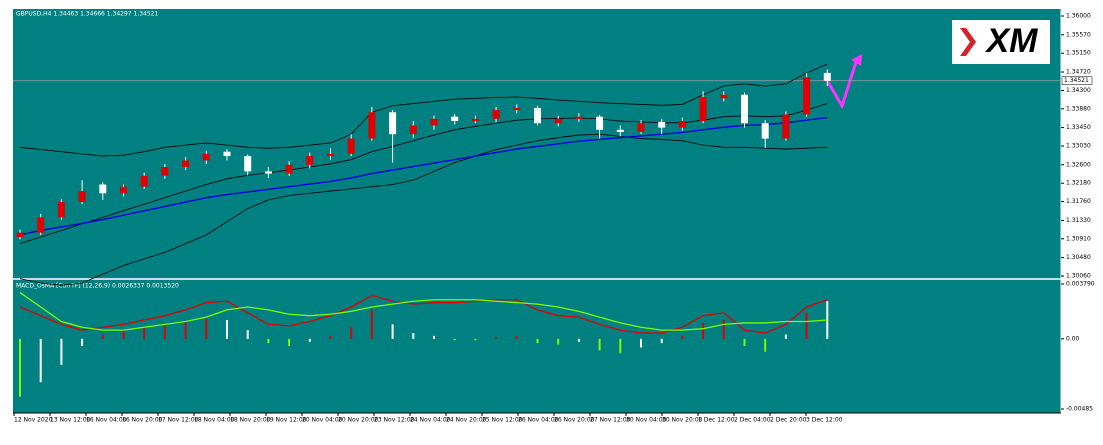 The image size is (1103, 445). What do you see at coordinates (466, 420) in the screenshot?
I see `x-tick-label: 24 Nov 20:00` at bounding box center [466, 420].